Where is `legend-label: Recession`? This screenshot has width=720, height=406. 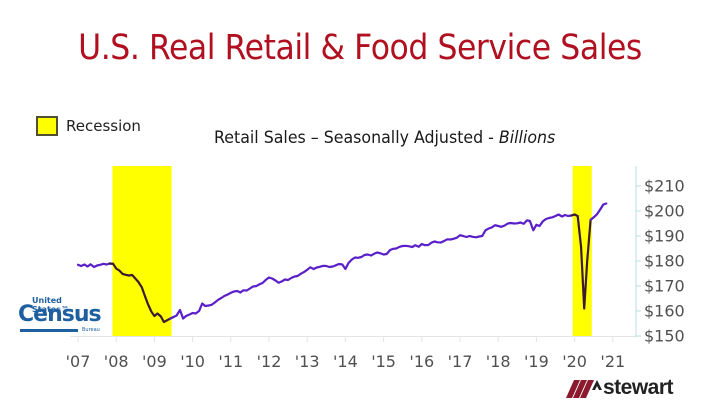 legend-label: Recession is located at coordinates (103, 126).